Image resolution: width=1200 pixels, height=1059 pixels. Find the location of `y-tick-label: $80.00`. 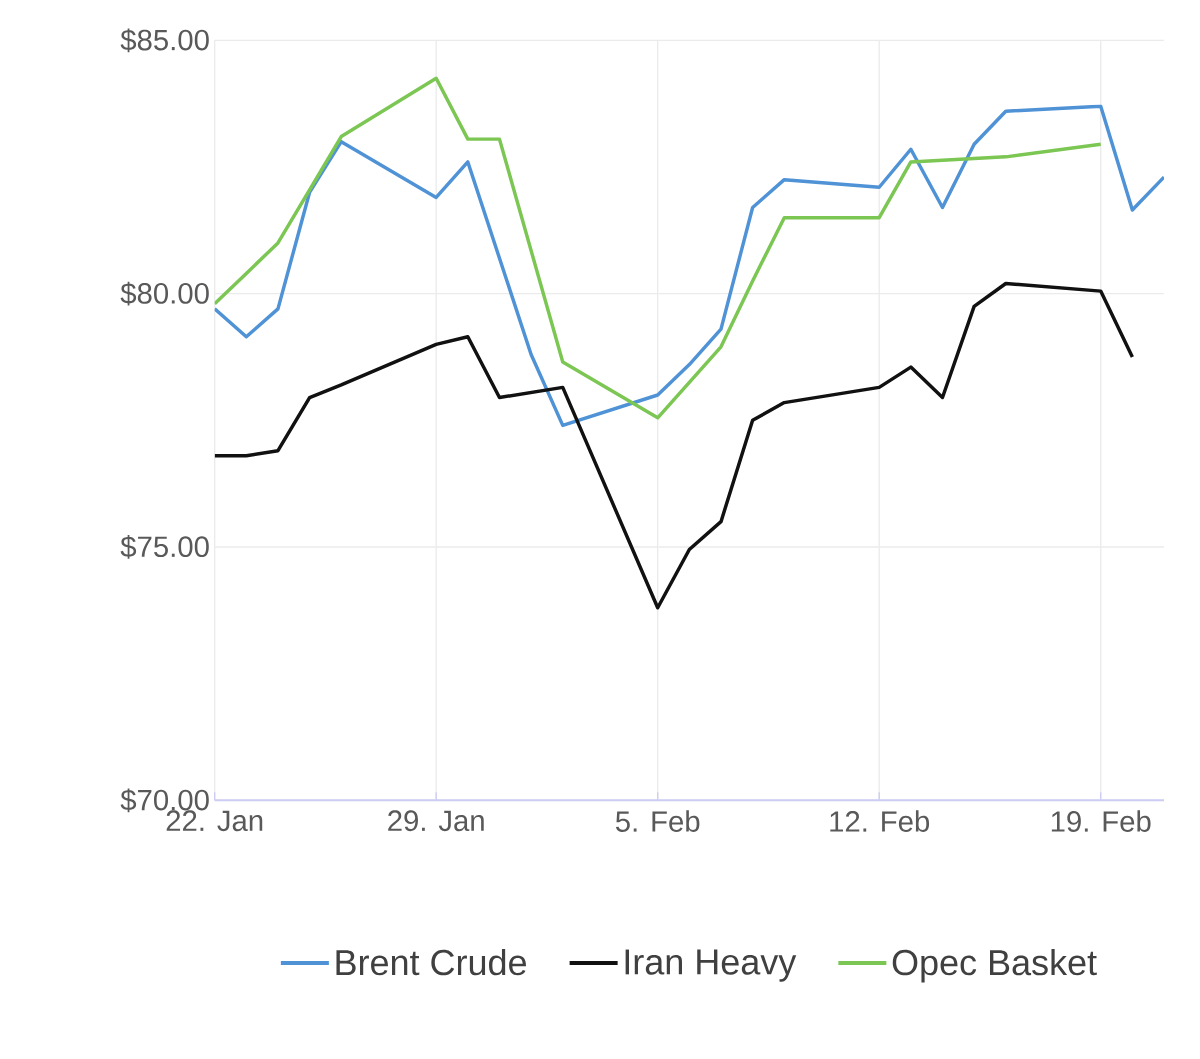

y-tick-label: $80.00 is located at coordinates (164, 293).